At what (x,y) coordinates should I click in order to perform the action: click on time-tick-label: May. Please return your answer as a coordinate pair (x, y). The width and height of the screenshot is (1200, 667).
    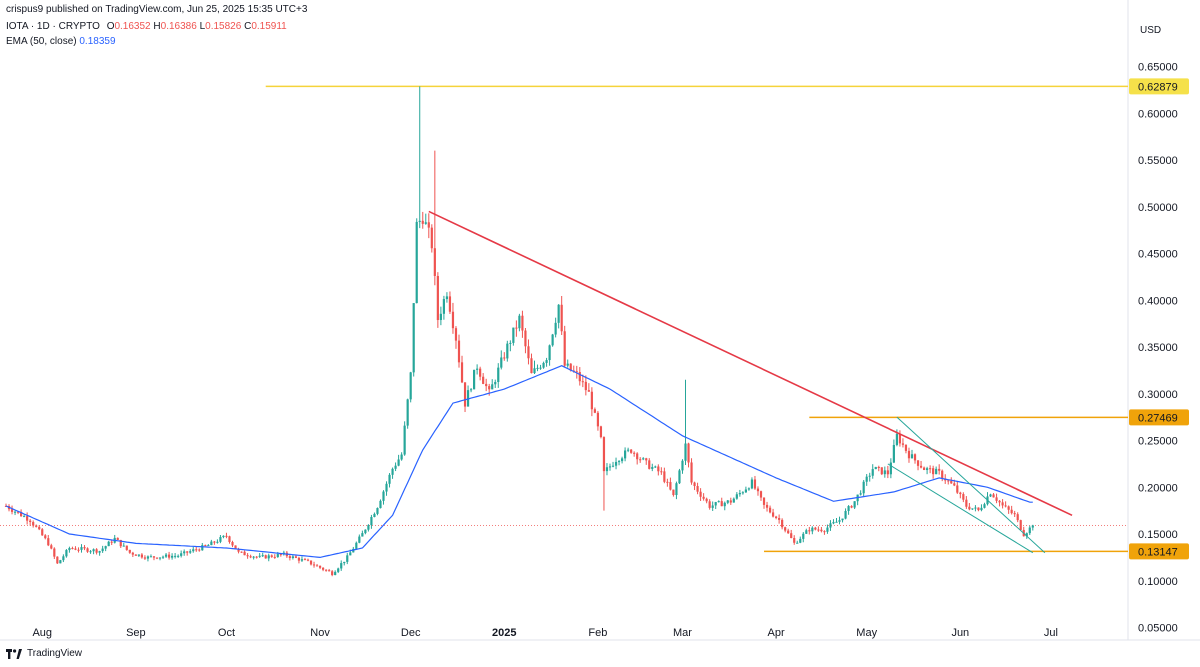
    Looking at the image, I should click on (866, 633).